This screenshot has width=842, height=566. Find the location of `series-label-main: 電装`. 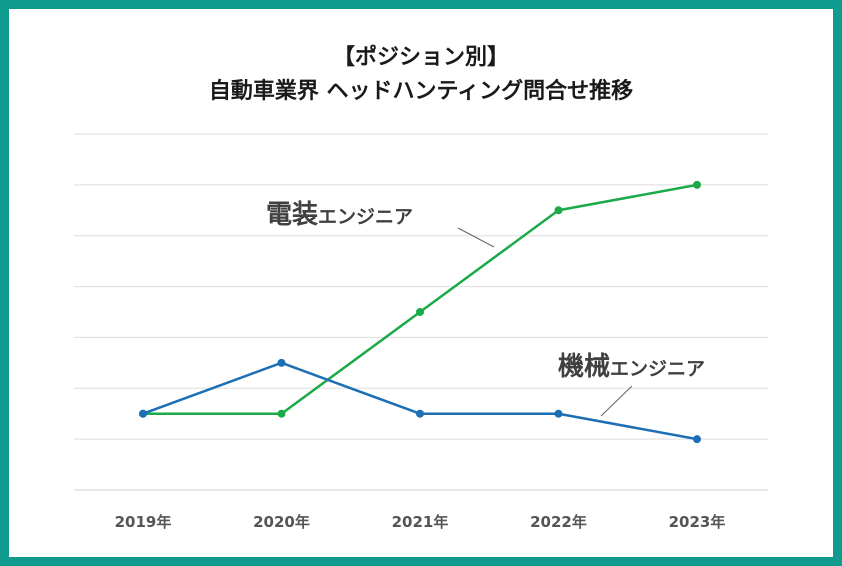

series-label-main: 電装 is located at coordinates (292, 215).